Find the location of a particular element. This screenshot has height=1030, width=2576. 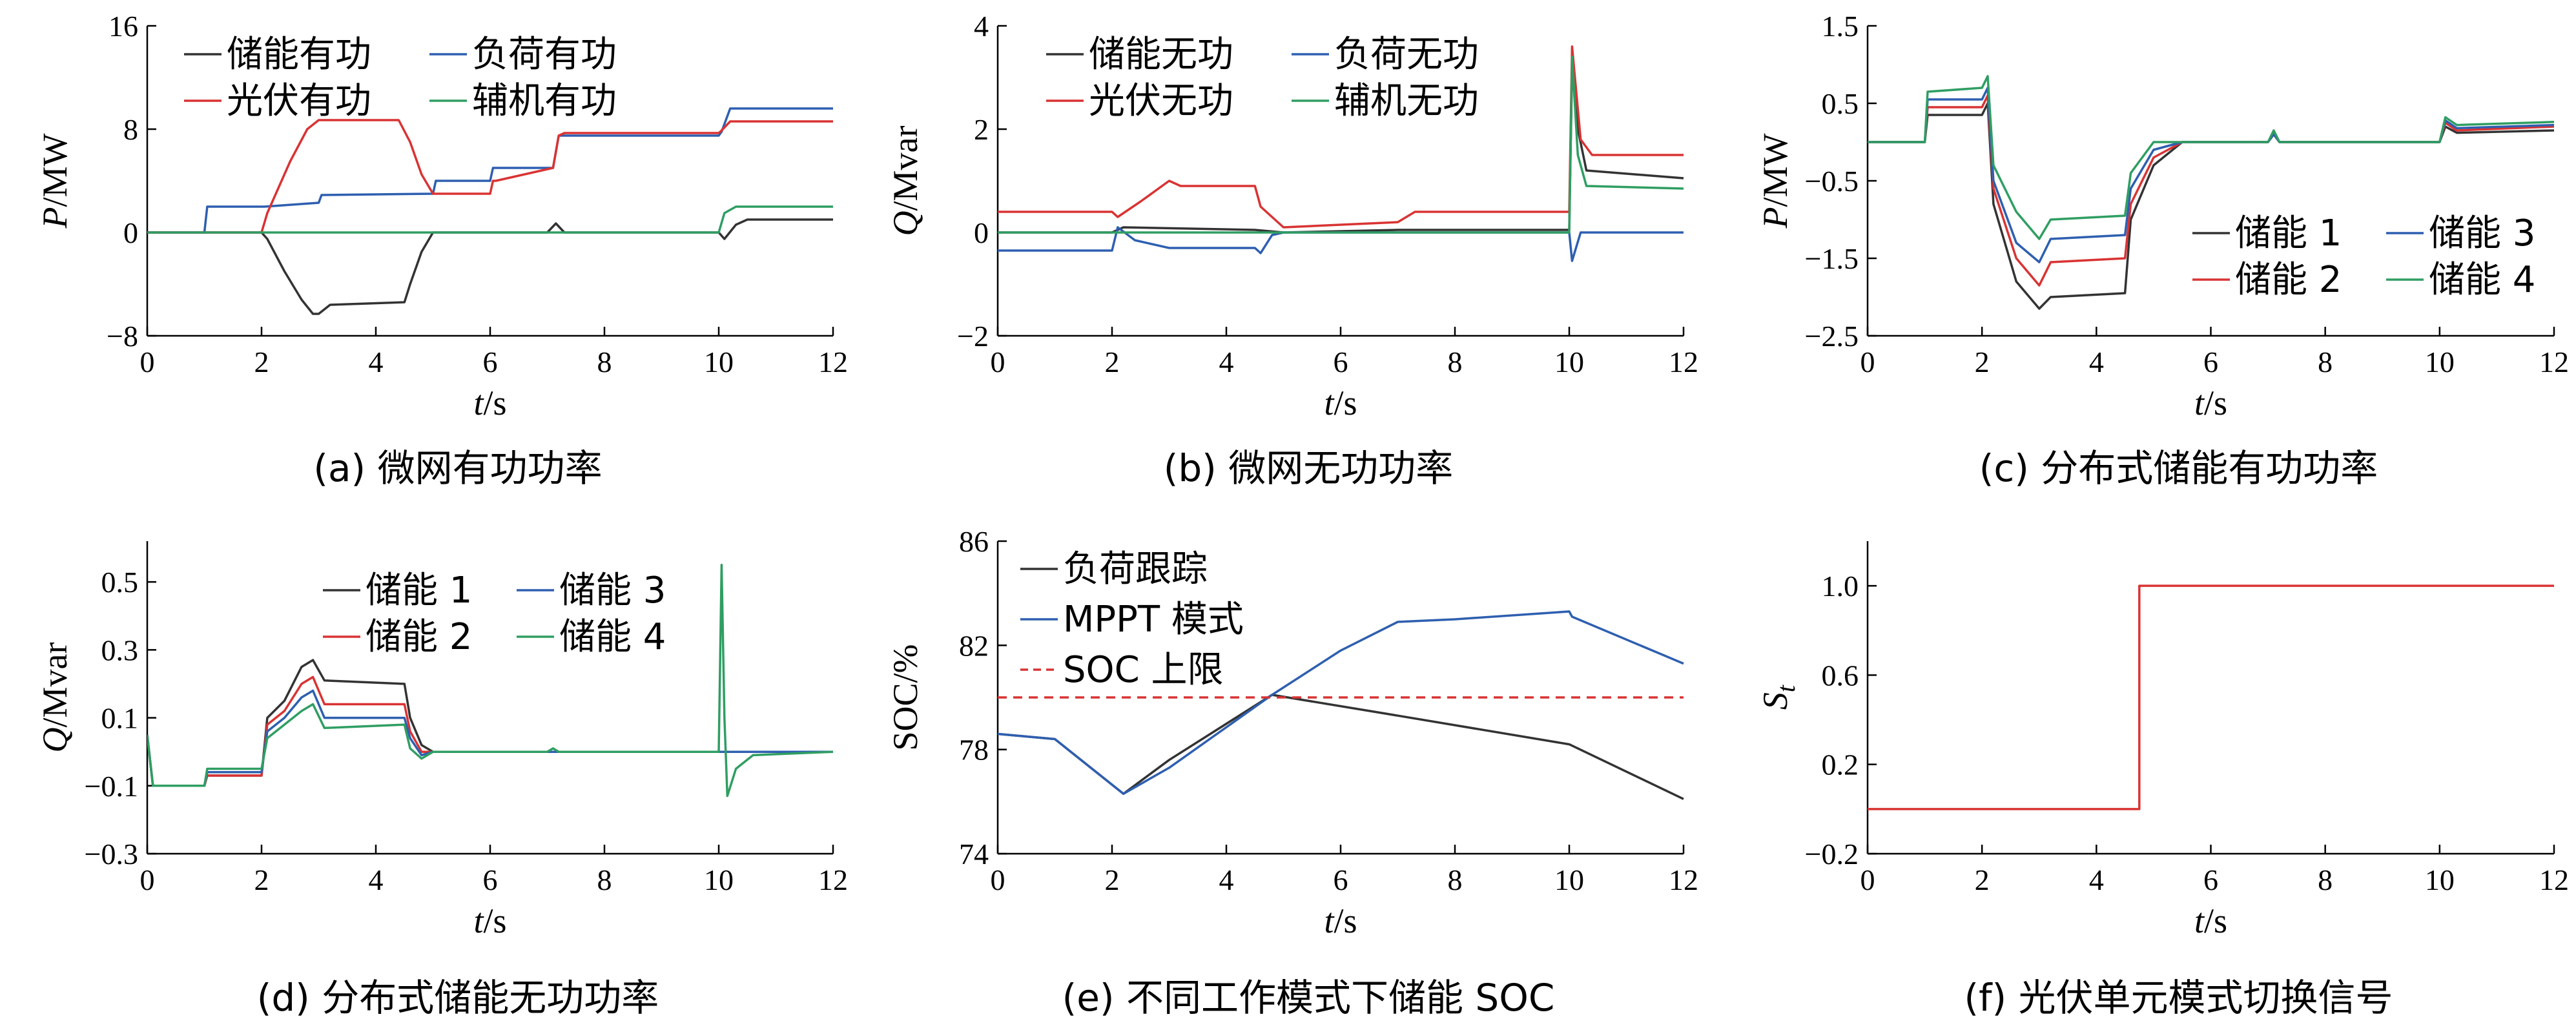

y-tick-label: −0.1 is located at coordinates (111, 786).